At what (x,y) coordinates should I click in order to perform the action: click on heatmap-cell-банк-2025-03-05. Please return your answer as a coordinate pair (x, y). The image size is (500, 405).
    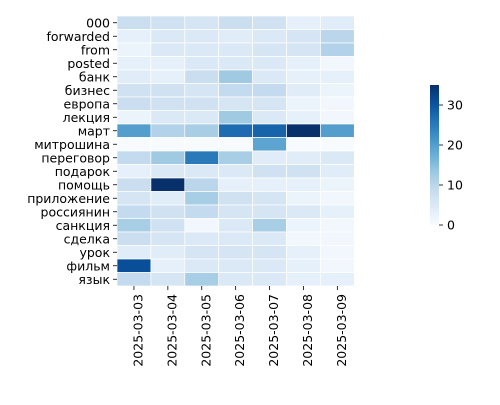
    Looking at the image, I should click on (202, 76).